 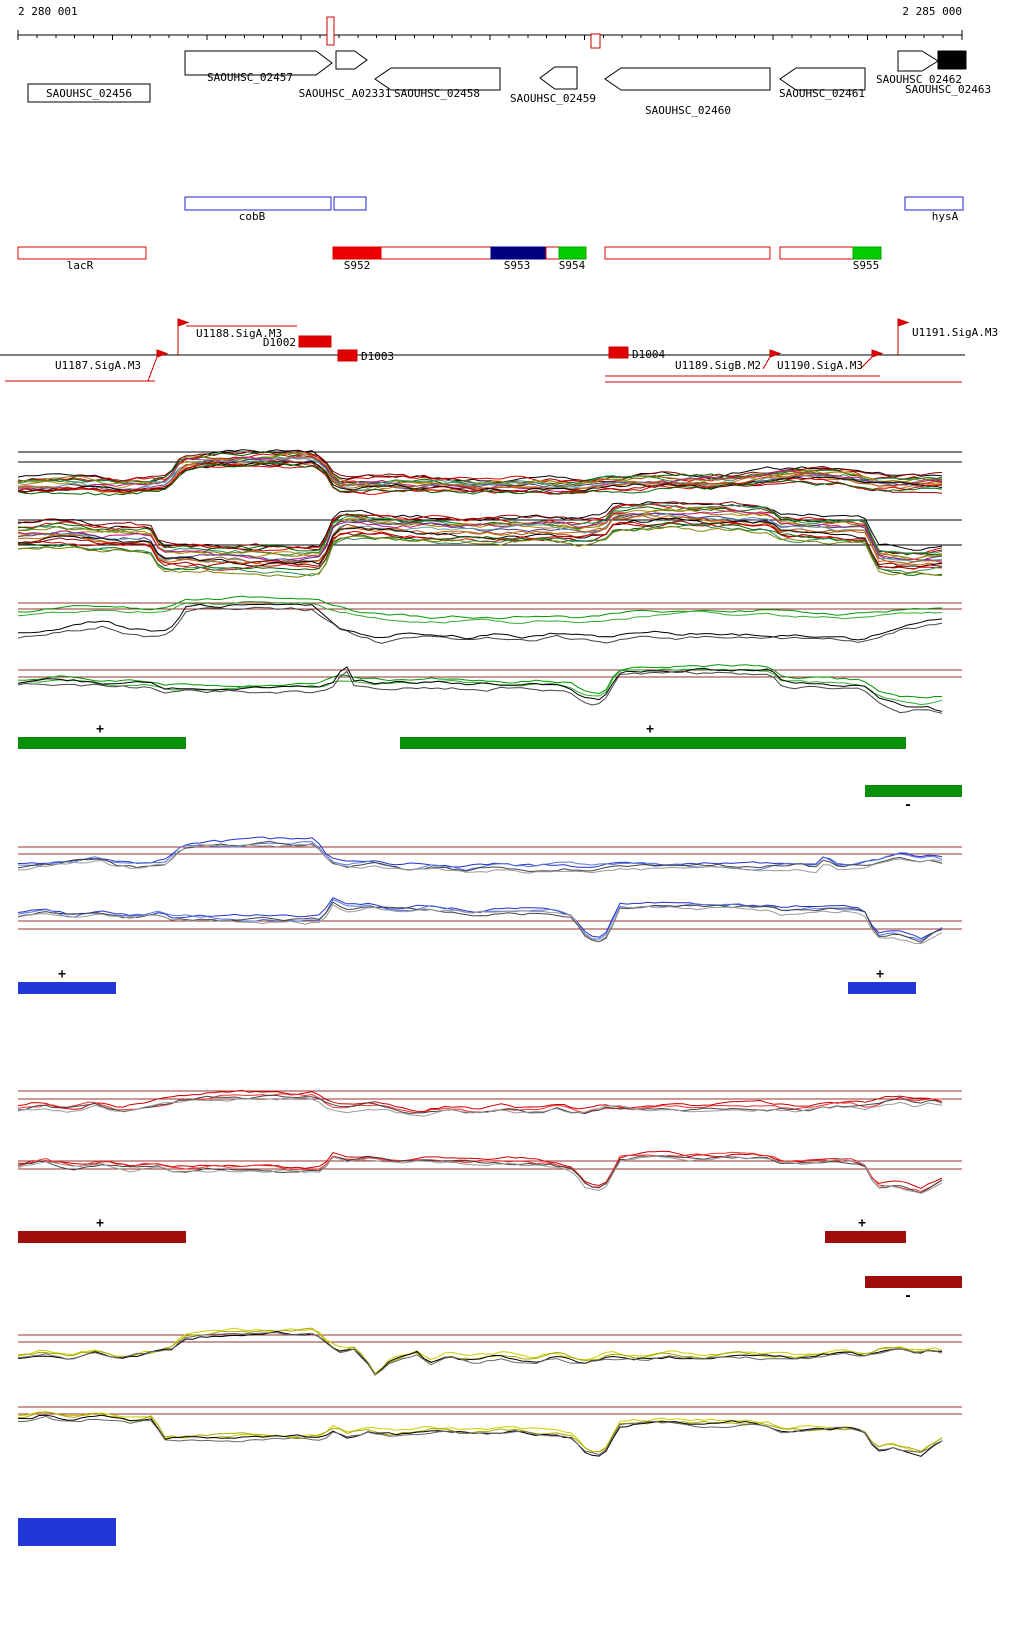 I want to click on gene-label: SAOUHSC_02463, so click(x=948, y=89).